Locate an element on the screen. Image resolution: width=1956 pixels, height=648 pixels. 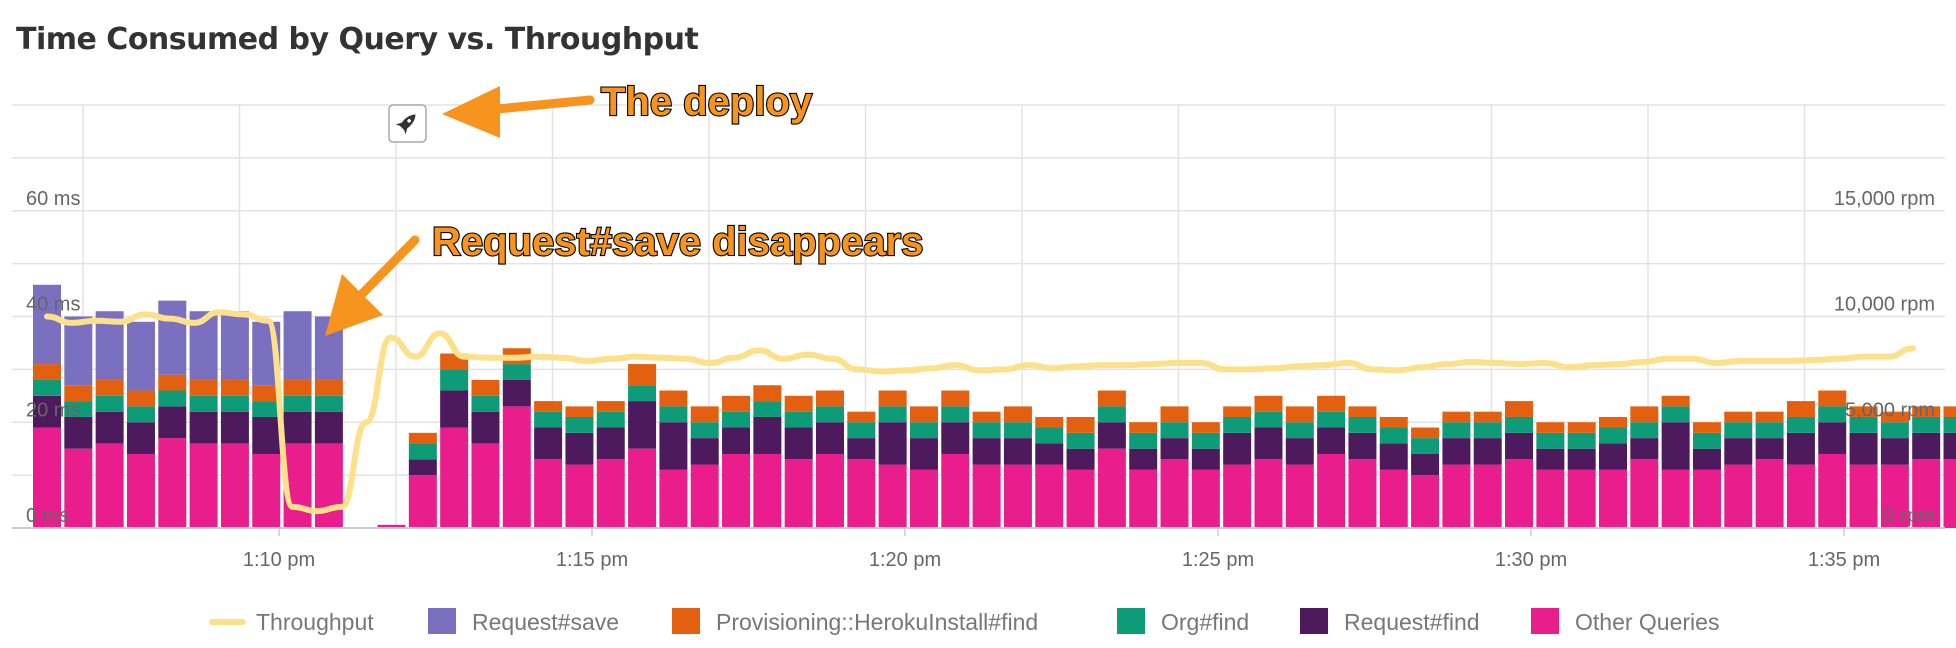
legend-label: Request#find is located at coordinates (1412, 622).